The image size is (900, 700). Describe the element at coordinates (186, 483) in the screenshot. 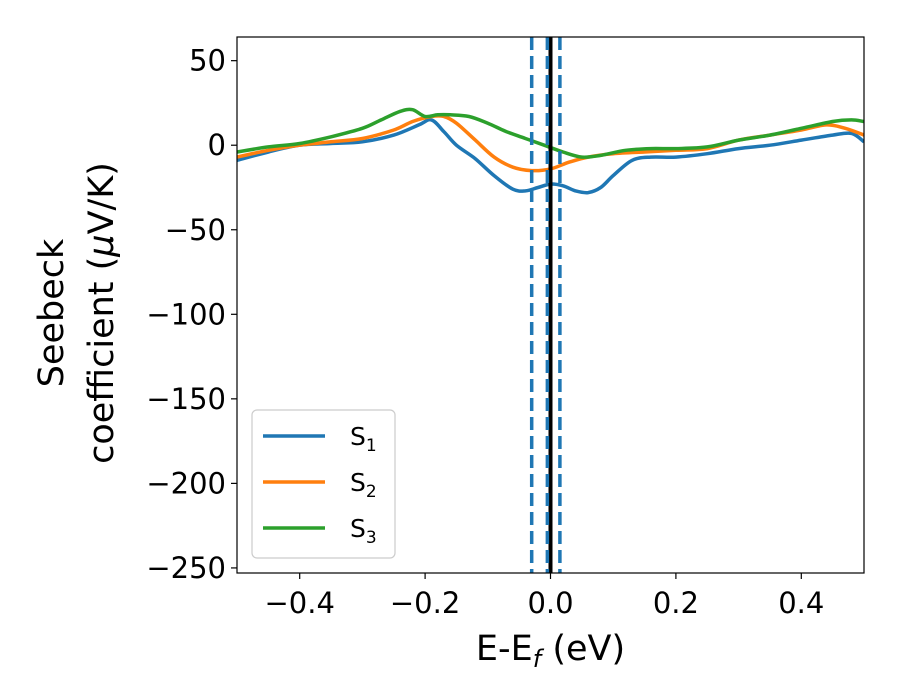

I see `y-tick-label: −200` at that location.